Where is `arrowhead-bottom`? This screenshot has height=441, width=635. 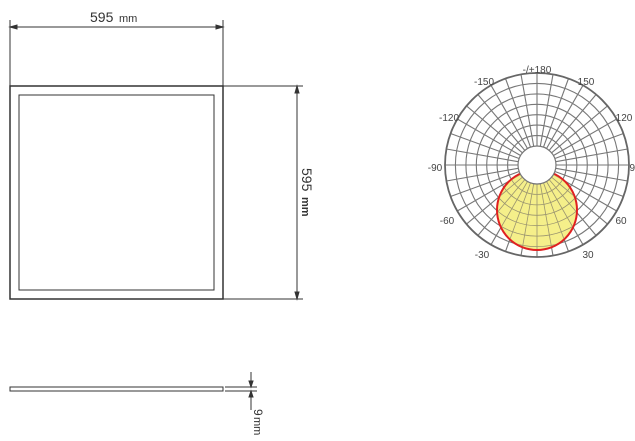
arrowhead-bottom is located at coordinates (297, 296).